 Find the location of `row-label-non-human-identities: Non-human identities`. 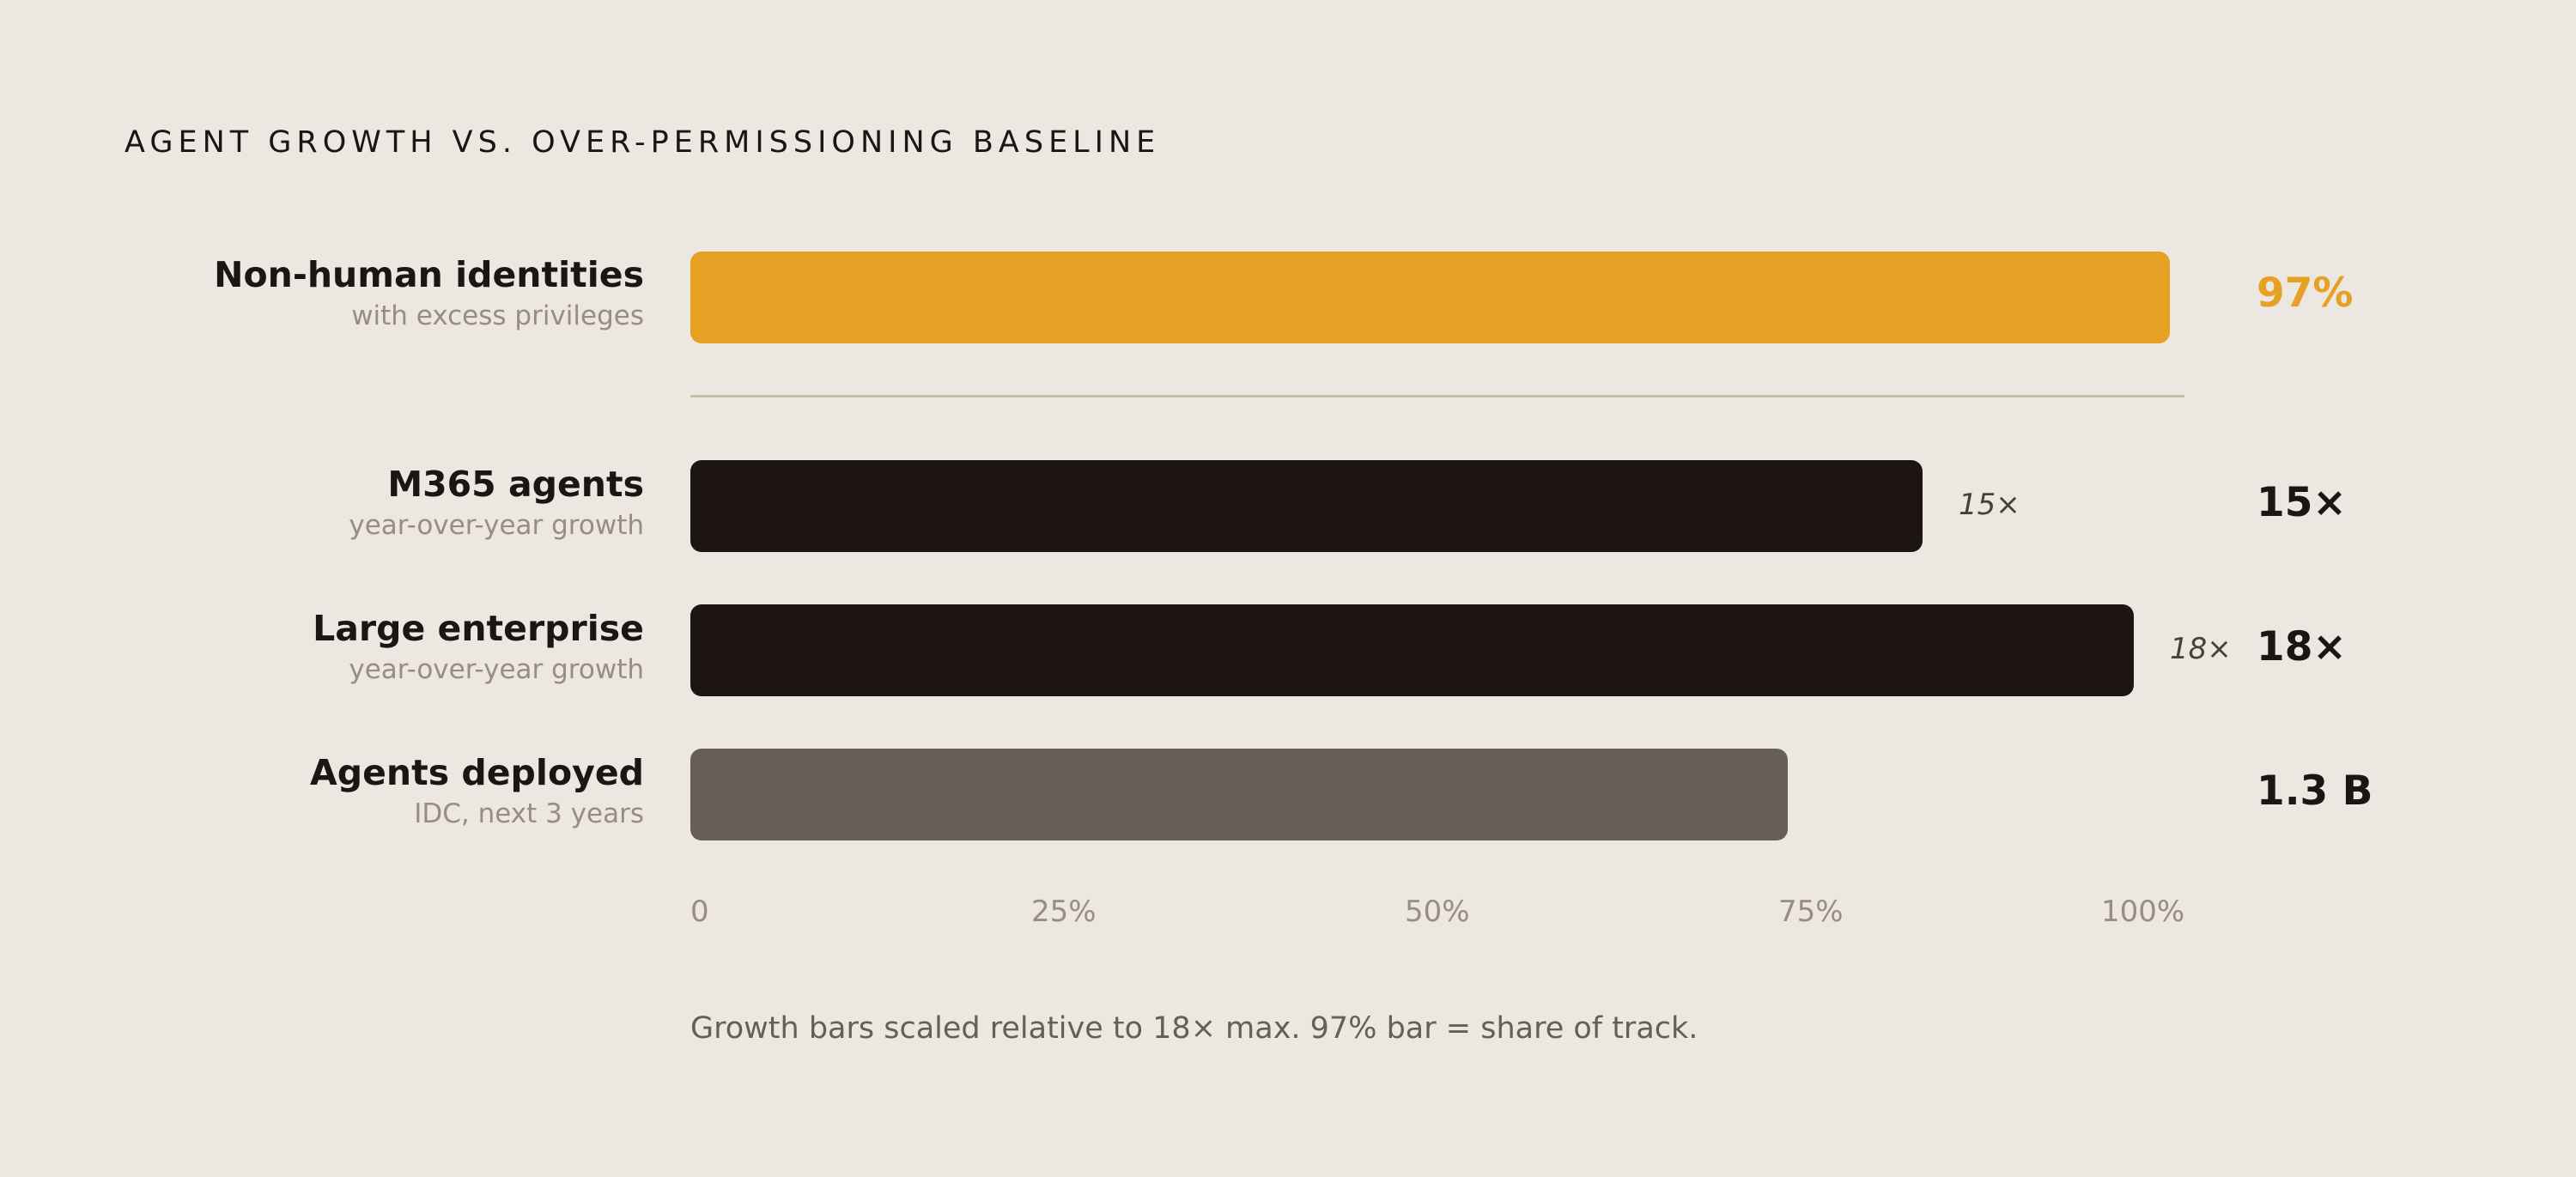

row-label-non-human-identities: Non-human identities is located at coordinates (429, 274).